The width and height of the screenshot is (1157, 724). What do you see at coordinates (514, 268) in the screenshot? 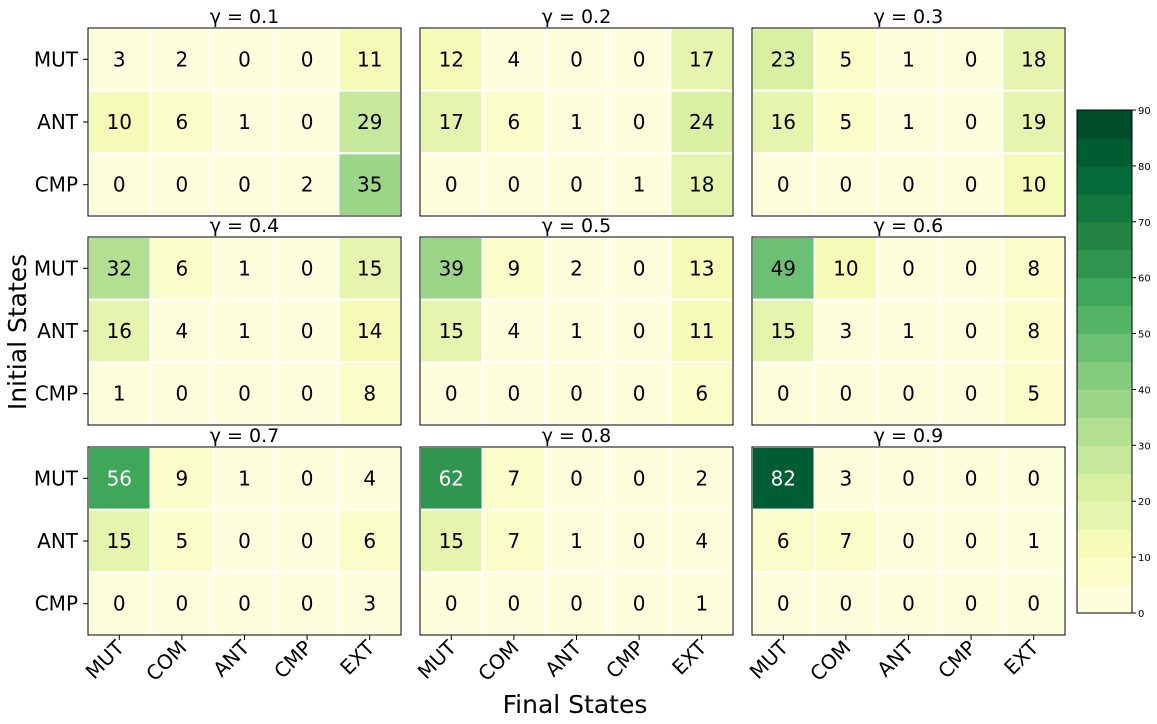
I see `cell-value-label: 9` at bounding box center [514, 268].